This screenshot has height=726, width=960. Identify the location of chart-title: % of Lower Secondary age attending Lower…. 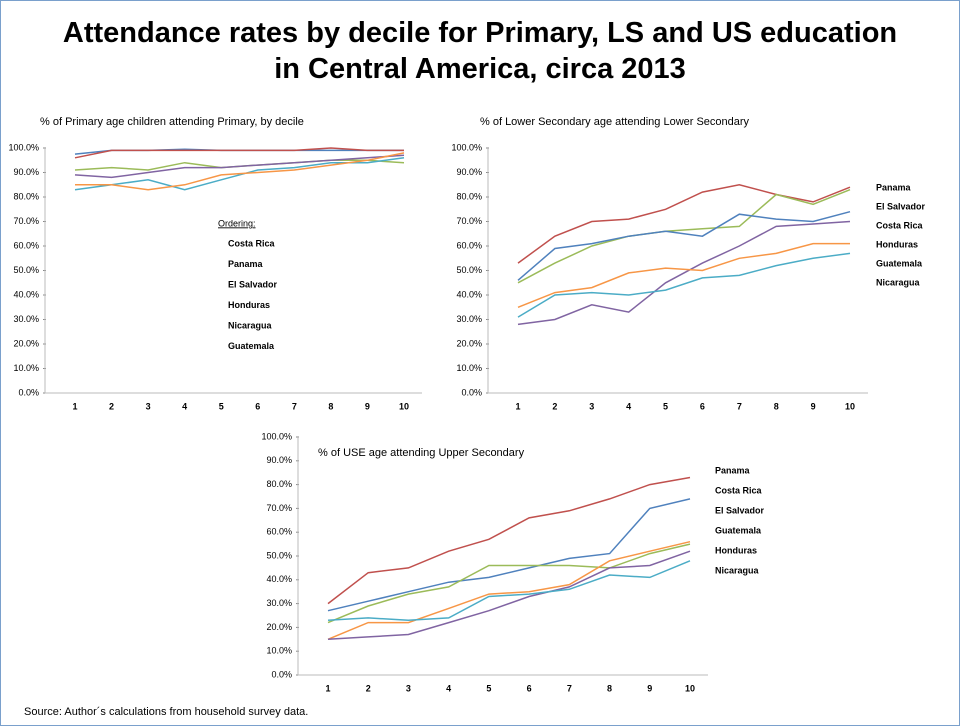
(615, 122).